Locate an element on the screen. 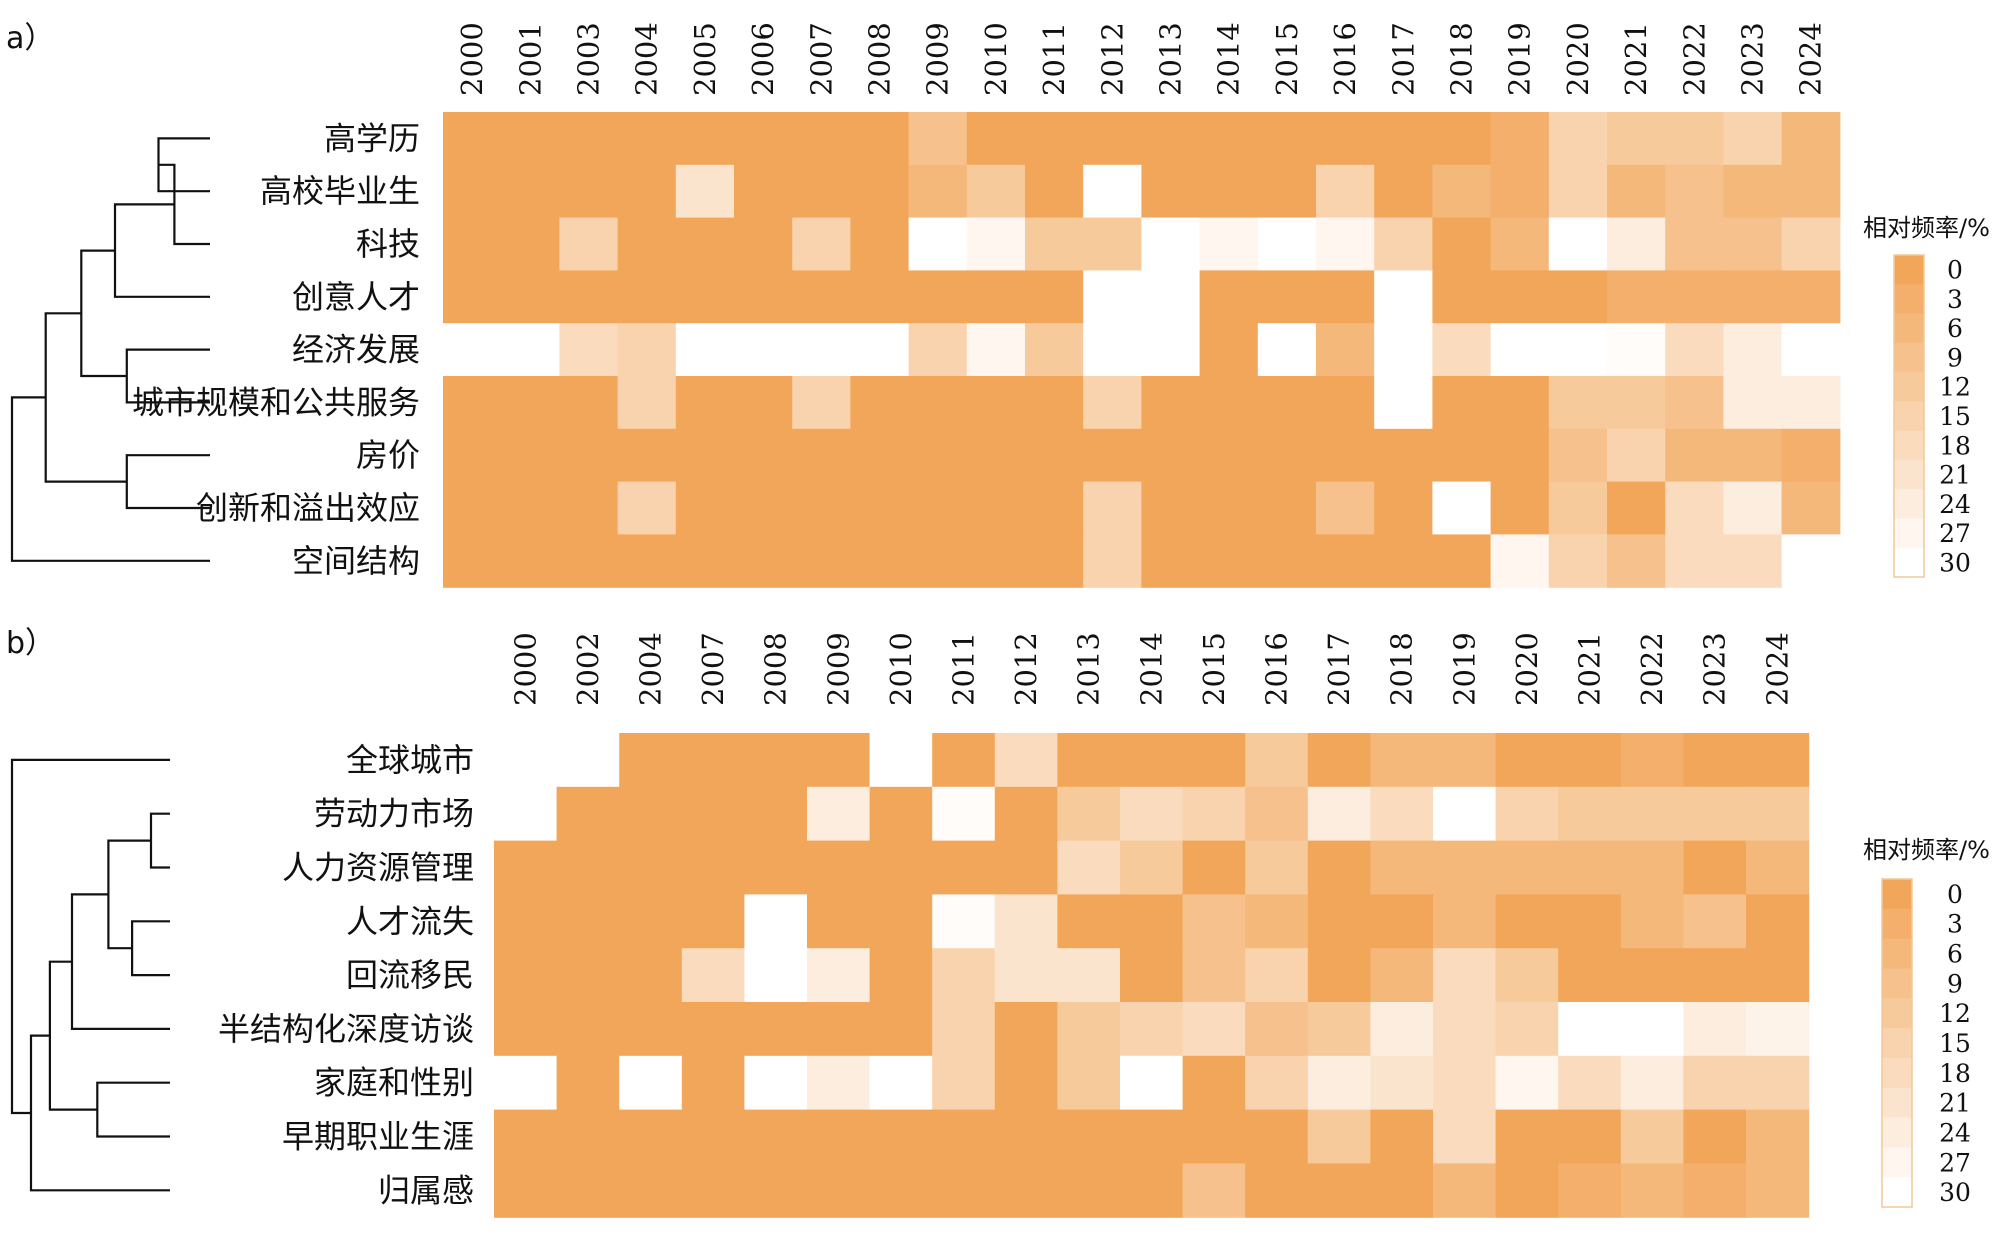  x-tick-label: 2009 is located at coordinates (938, 59).